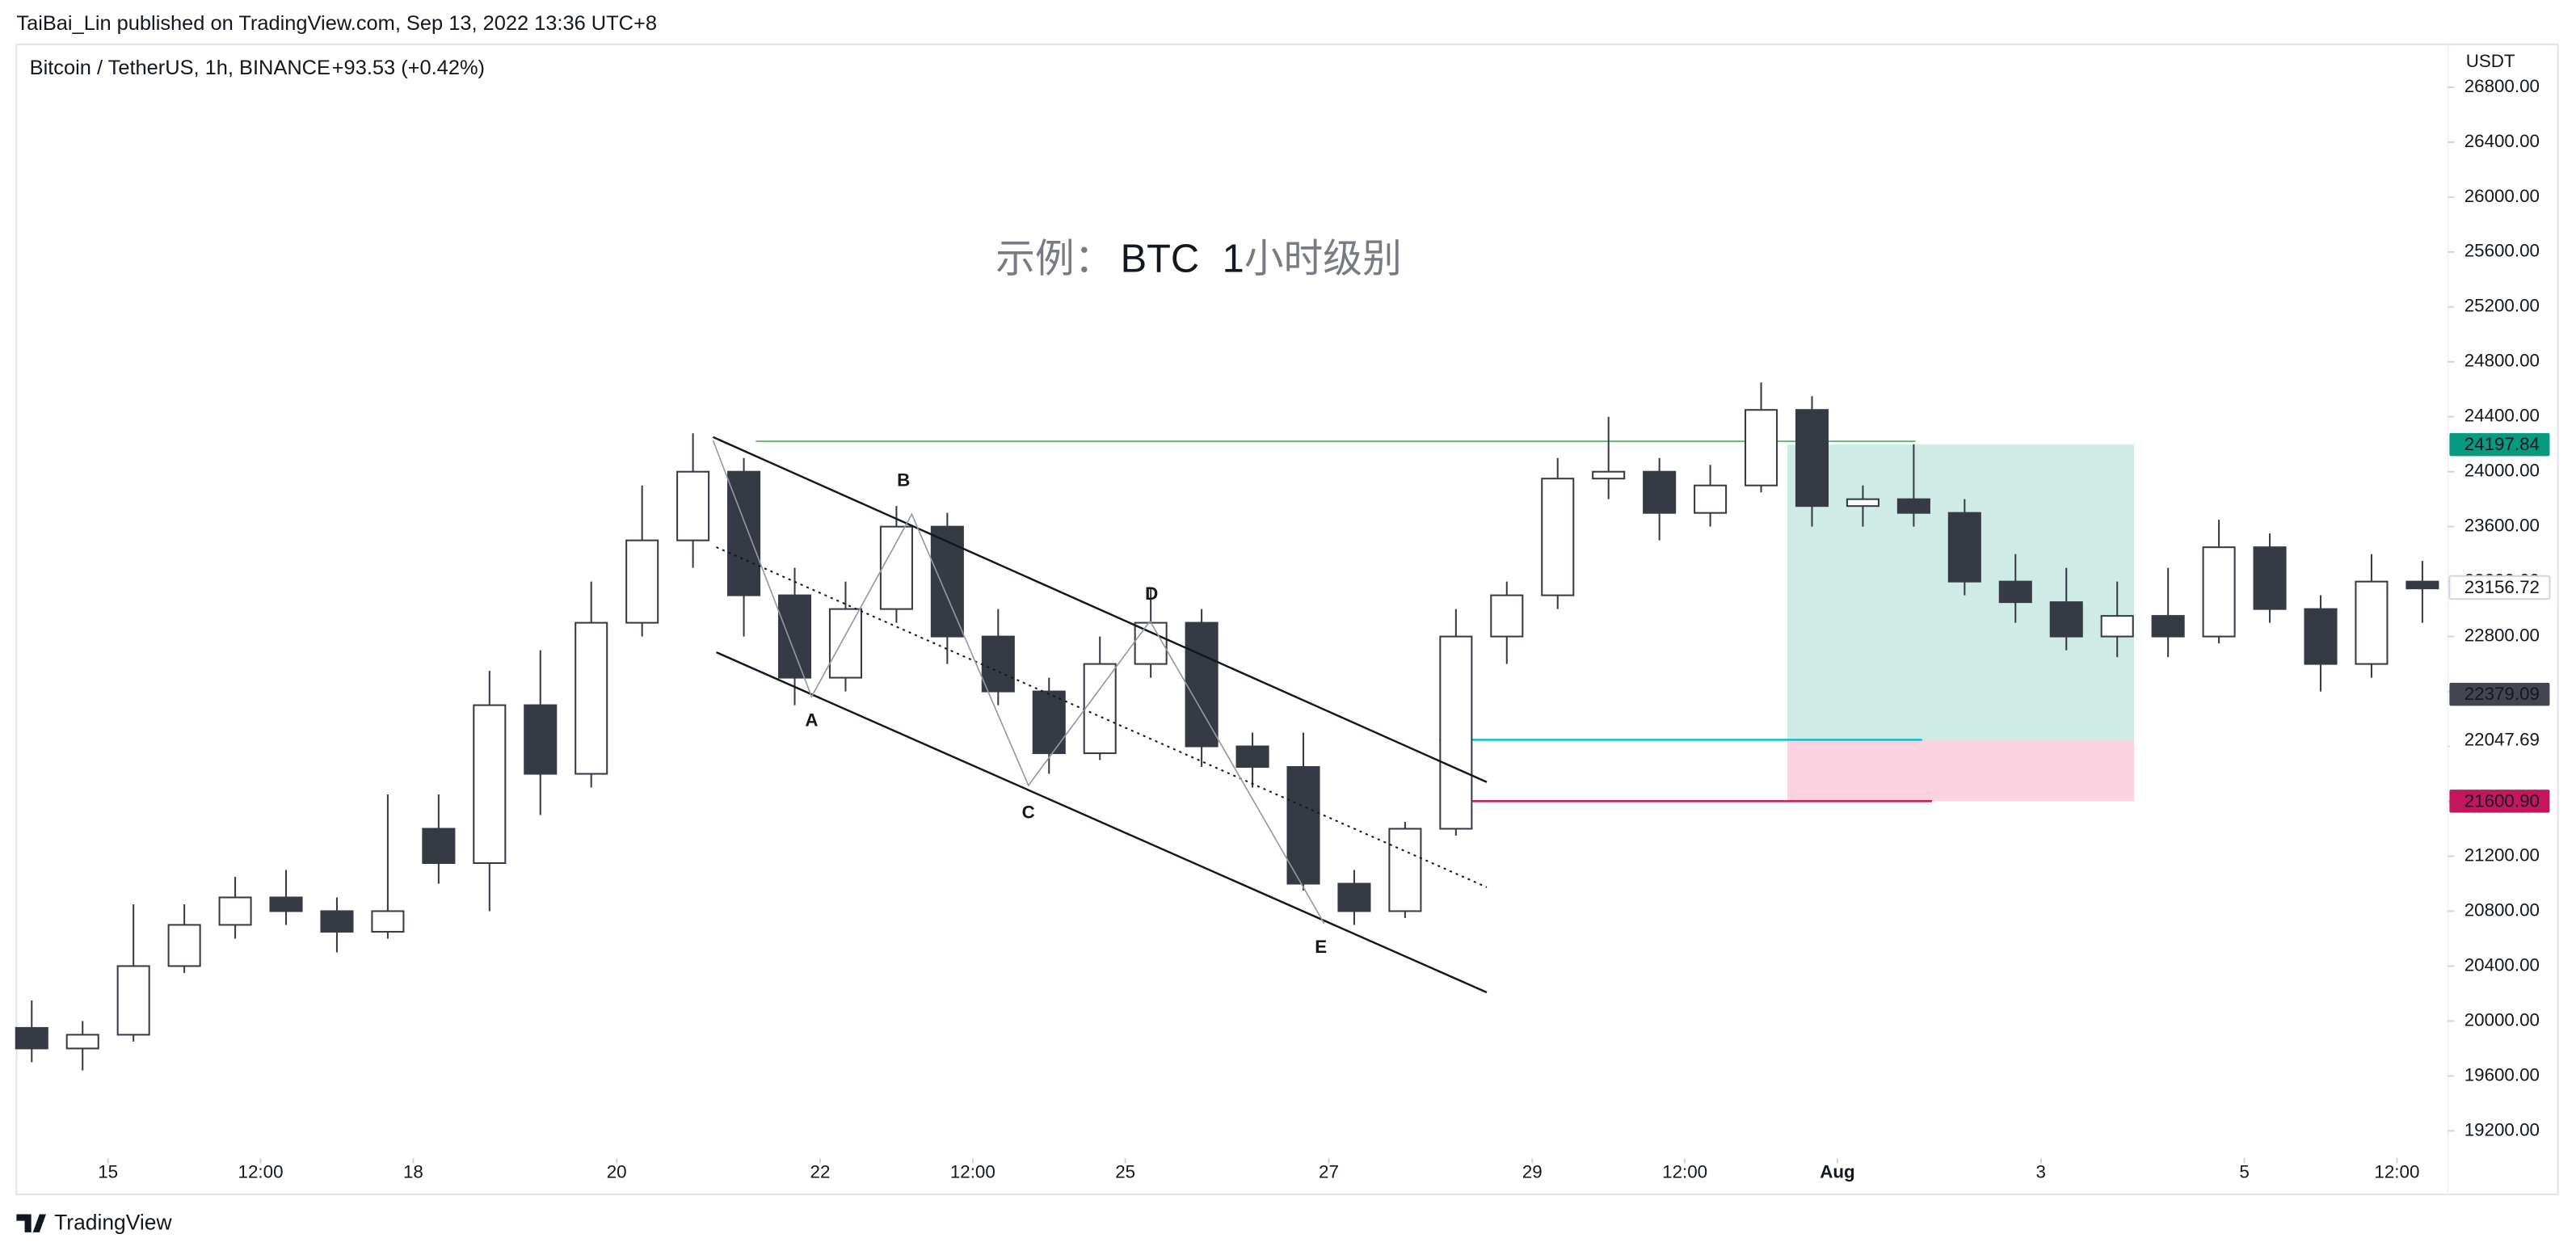 The image size is (2576, 1251). What do you see at coordinates (2502, 251) in the screenshot?
I see `y-tick-label: 25600.00` at bounding box center [2502, 251].